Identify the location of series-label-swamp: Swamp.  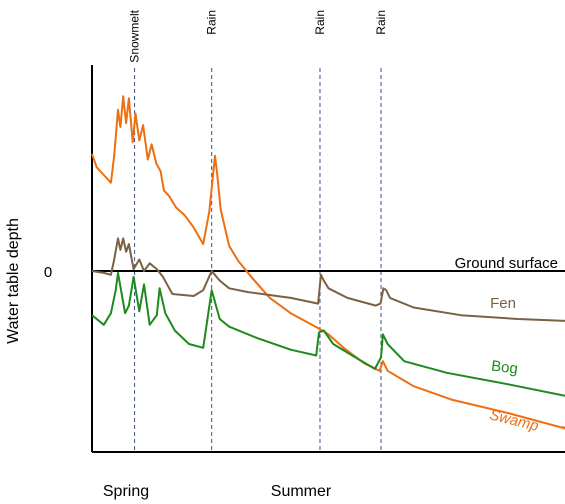
(514, 420).